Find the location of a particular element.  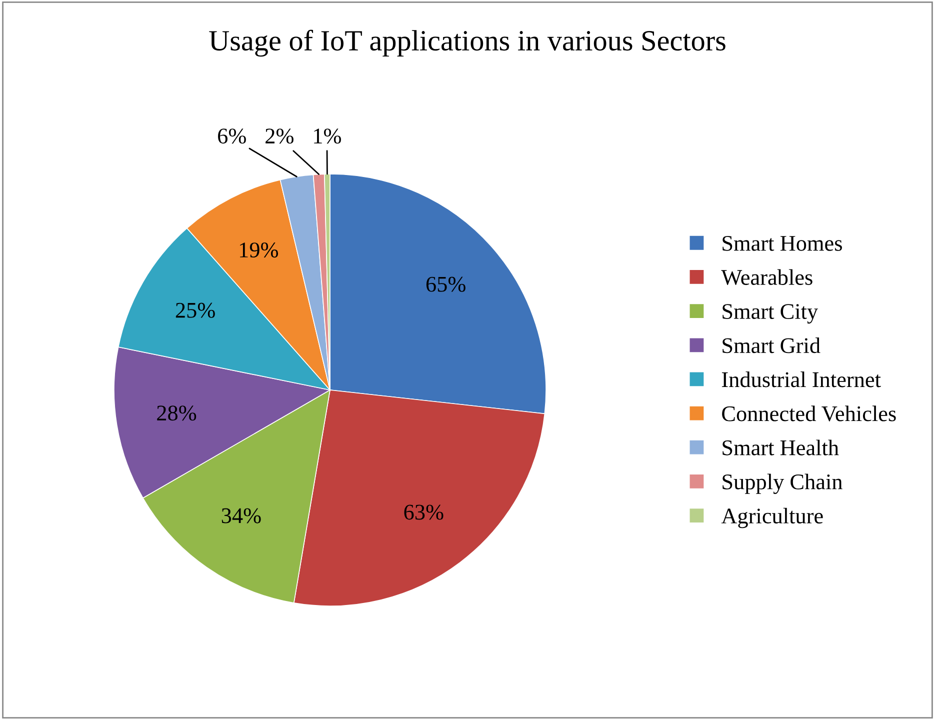

legend-label: Supply Chain is located at coordinates (782, 484).